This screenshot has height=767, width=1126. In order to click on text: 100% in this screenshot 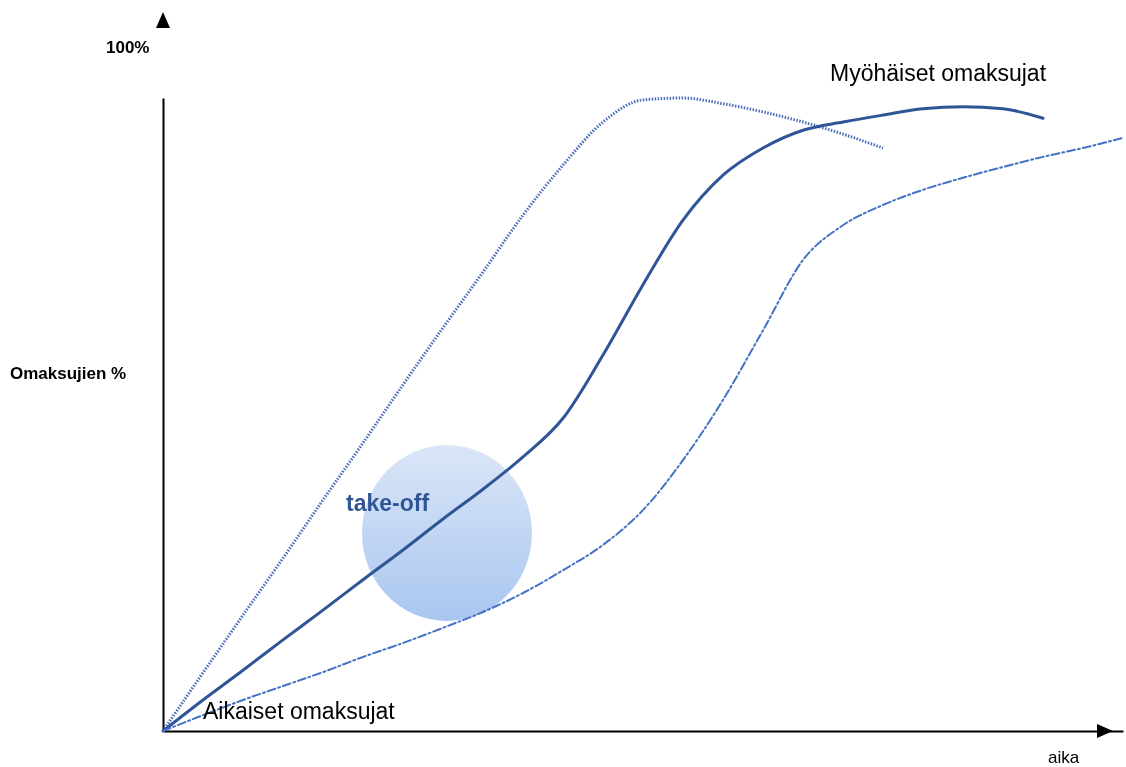, I will do `click(128, 48)`.